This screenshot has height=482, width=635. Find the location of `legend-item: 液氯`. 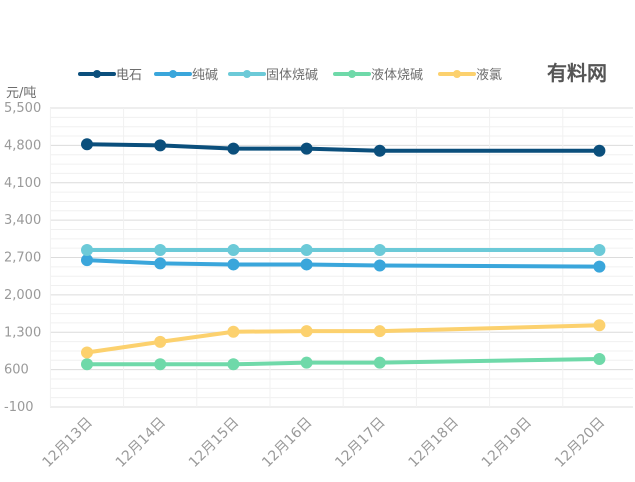

legend-item: 液氯 is located at coordinates (470, 75).